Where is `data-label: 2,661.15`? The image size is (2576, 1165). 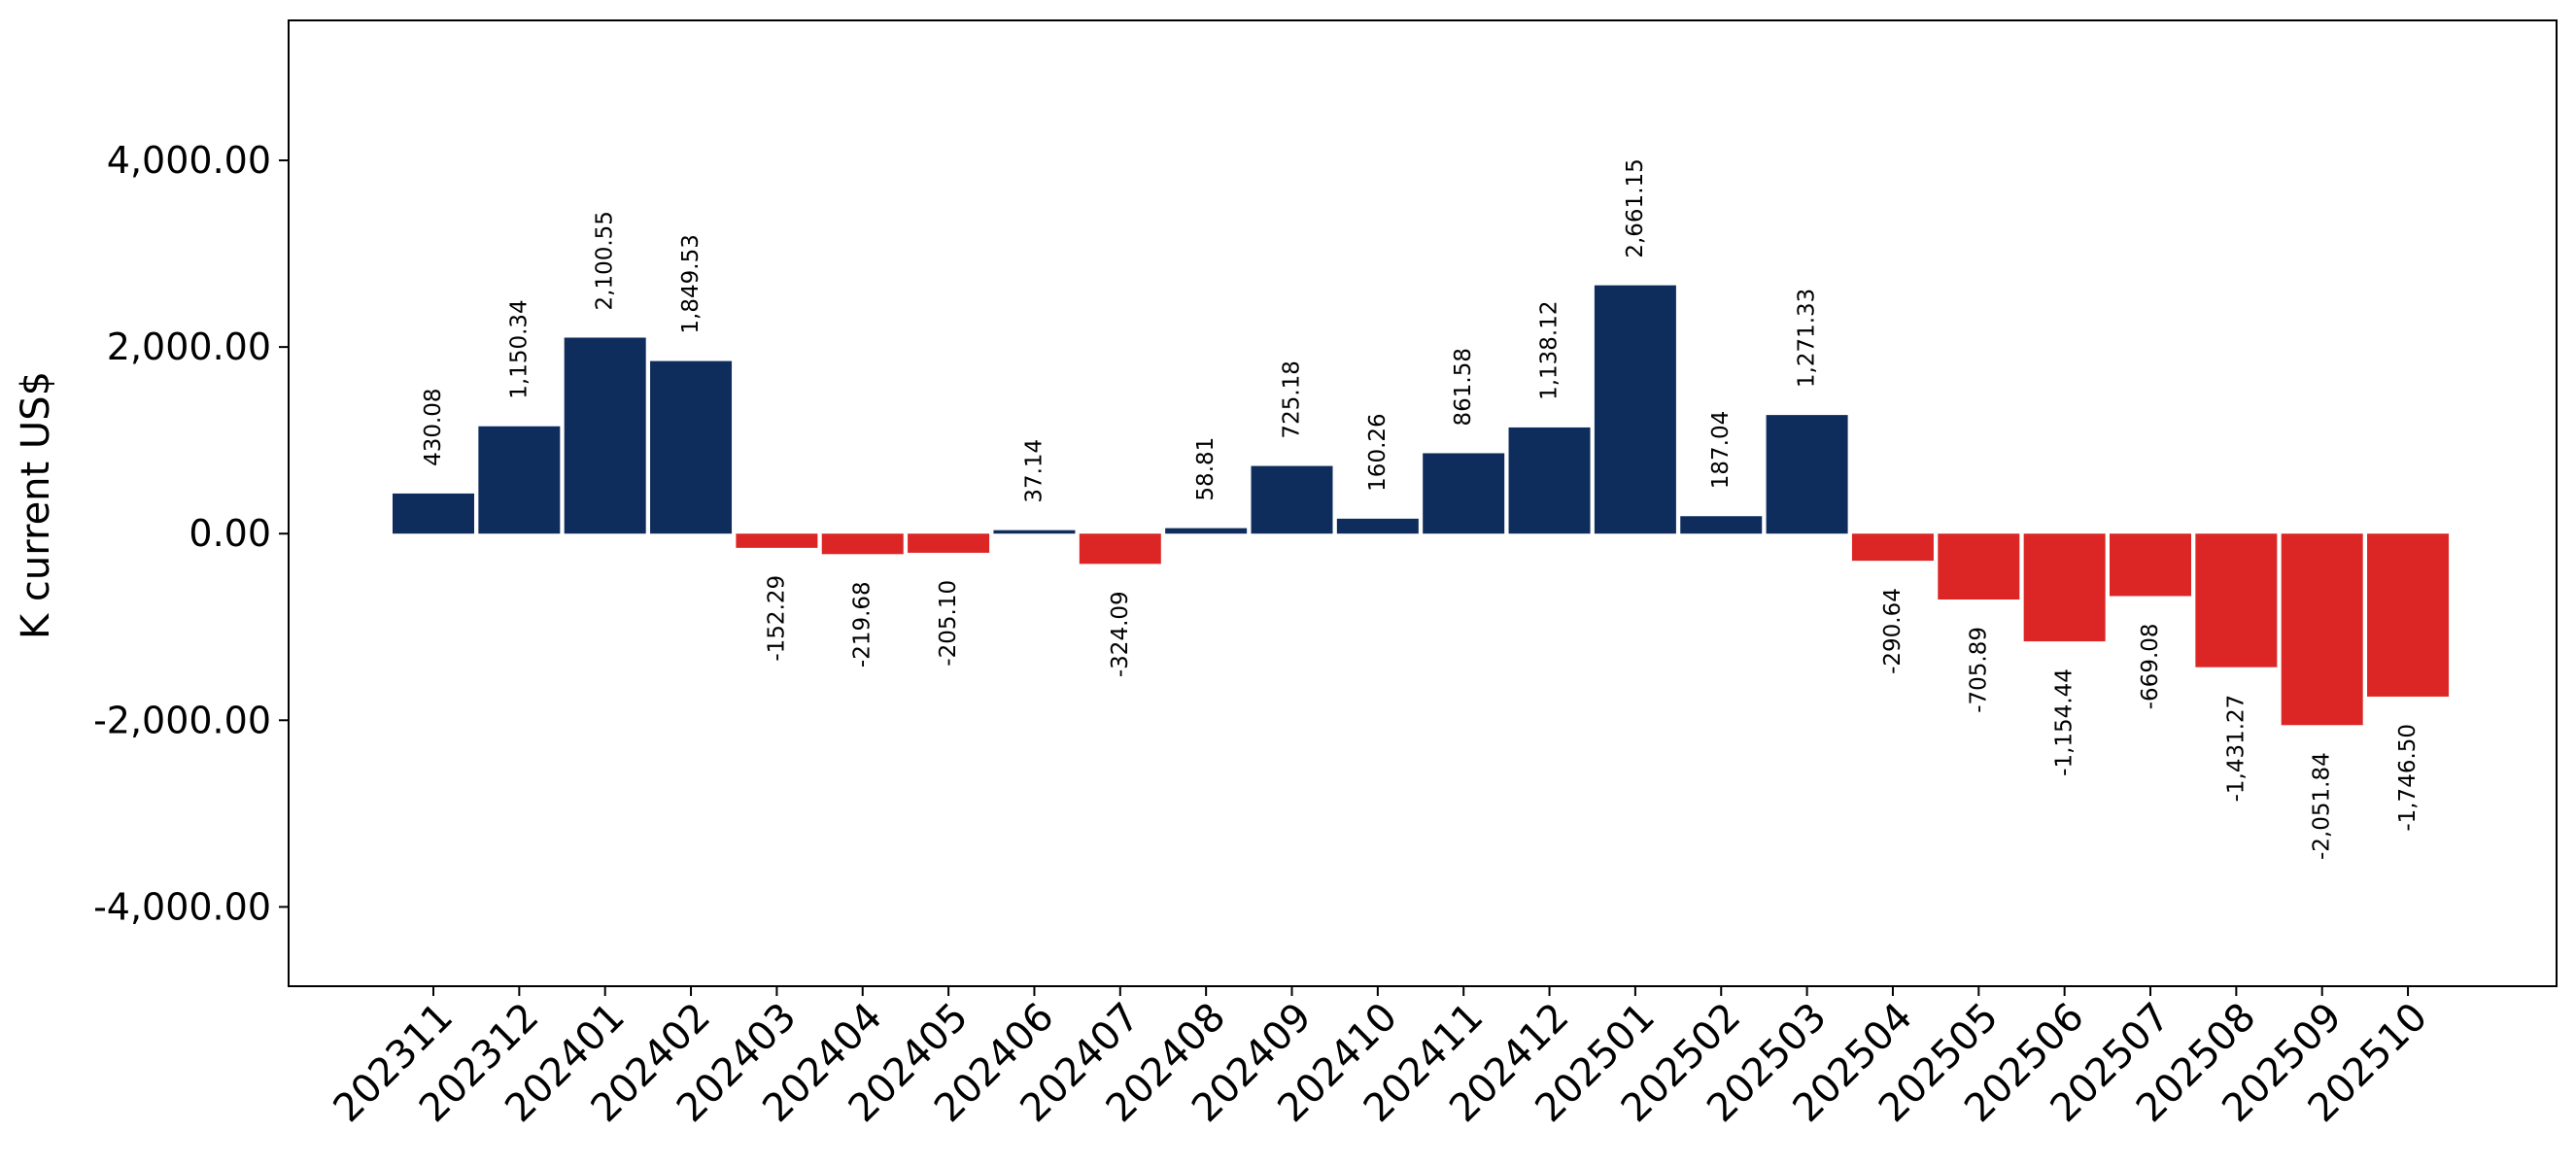
data-label: 2,661.15 is located at coordinates (1635, 207).